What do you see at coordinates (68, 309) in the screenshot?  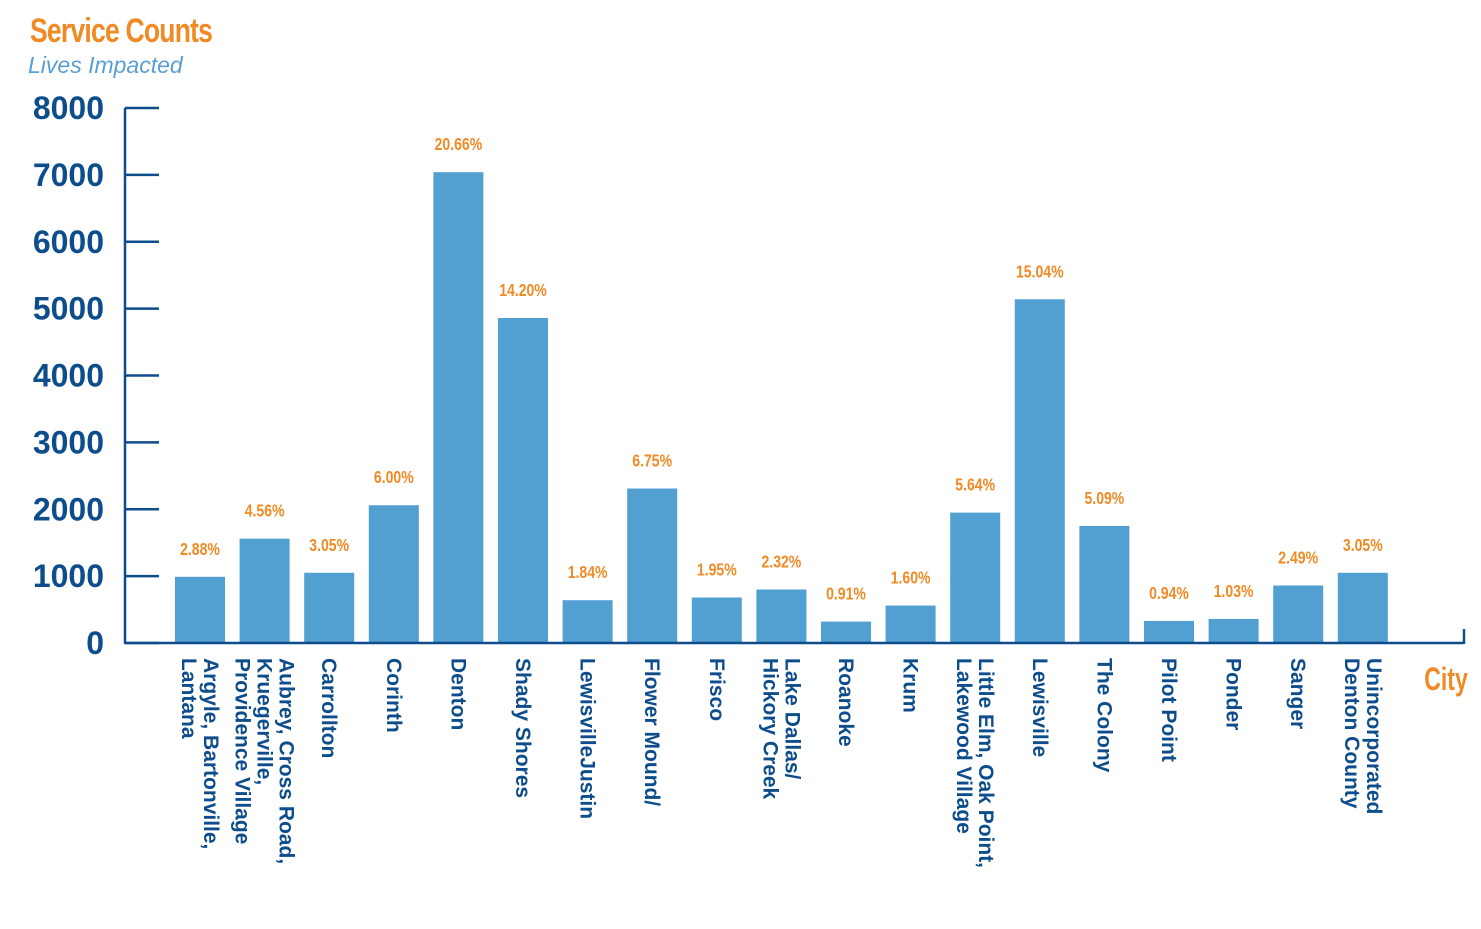 I see `y-tick-label: 5000` at bounding box center [68, 309].